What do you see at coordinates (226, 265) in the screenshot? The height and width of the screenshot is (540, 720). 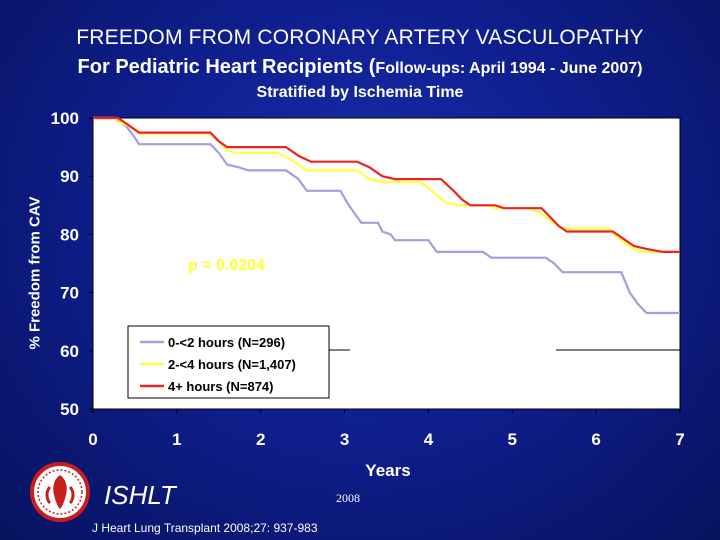 I see `p-value-annotation: p = 0.0204` at bounding box center [226, 265].